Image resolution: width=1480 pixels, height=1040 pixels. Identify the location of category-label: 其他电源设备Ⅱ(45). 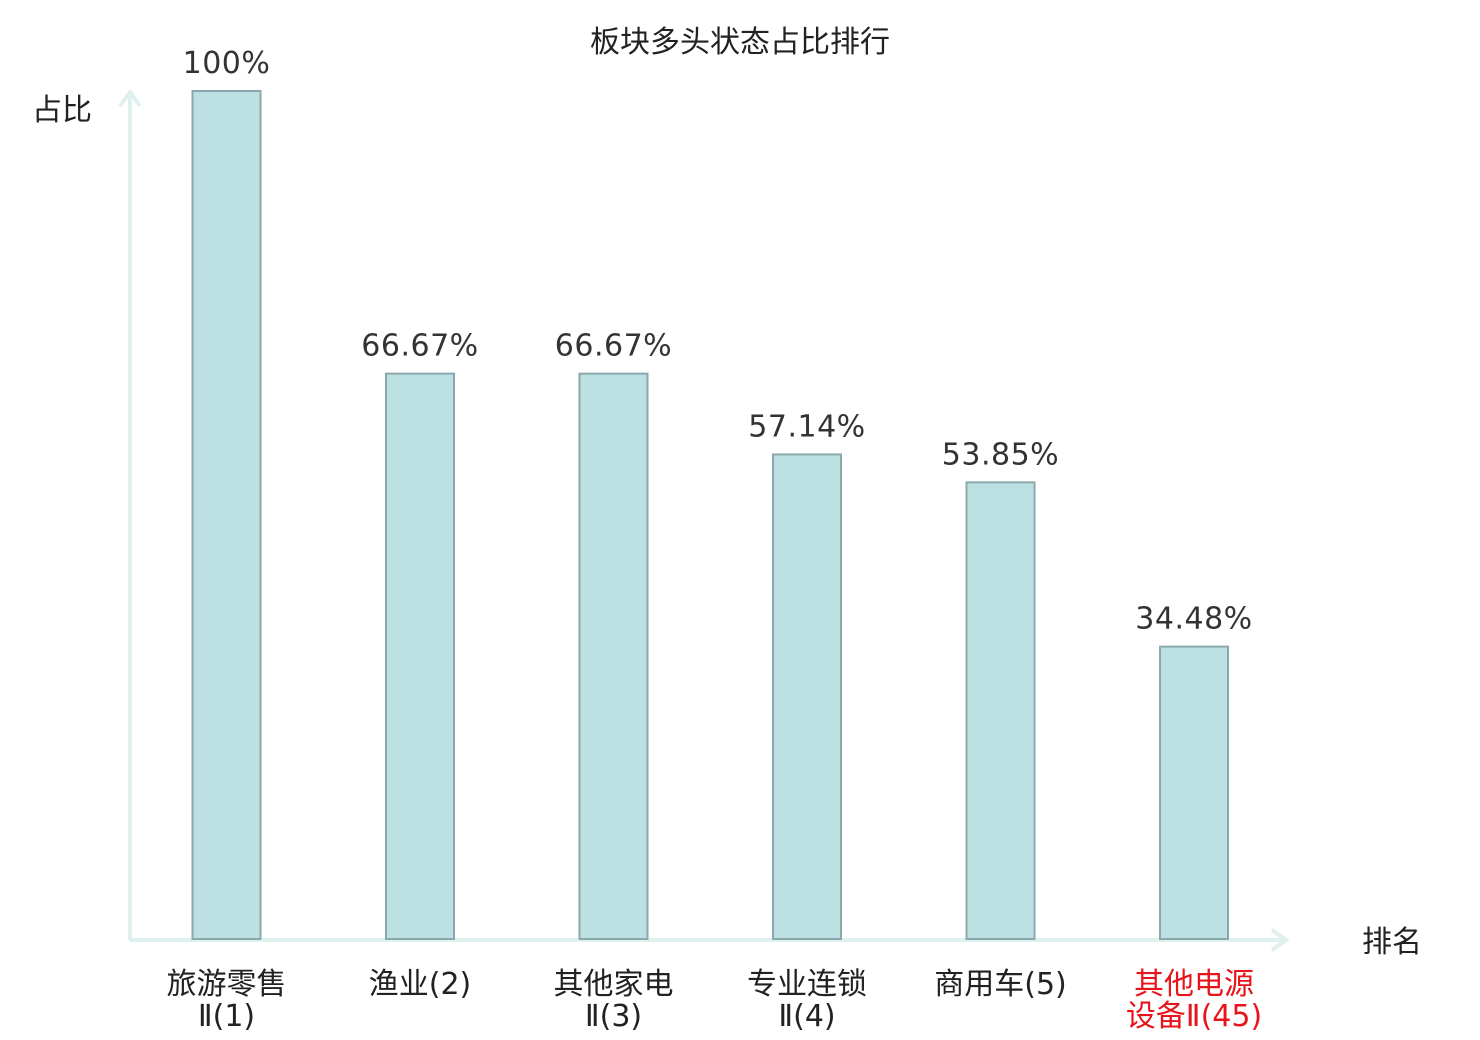
(1194, 1000).